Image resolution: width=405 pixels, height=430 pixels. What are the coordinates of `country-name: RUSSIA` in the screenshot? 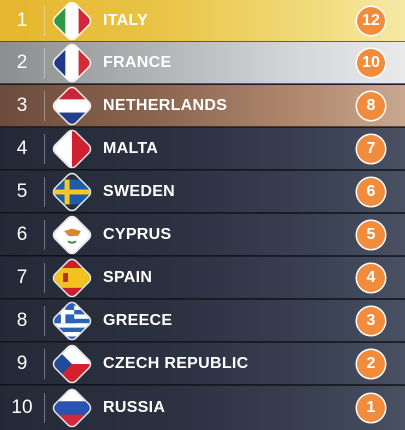 It's located at (134, 407).